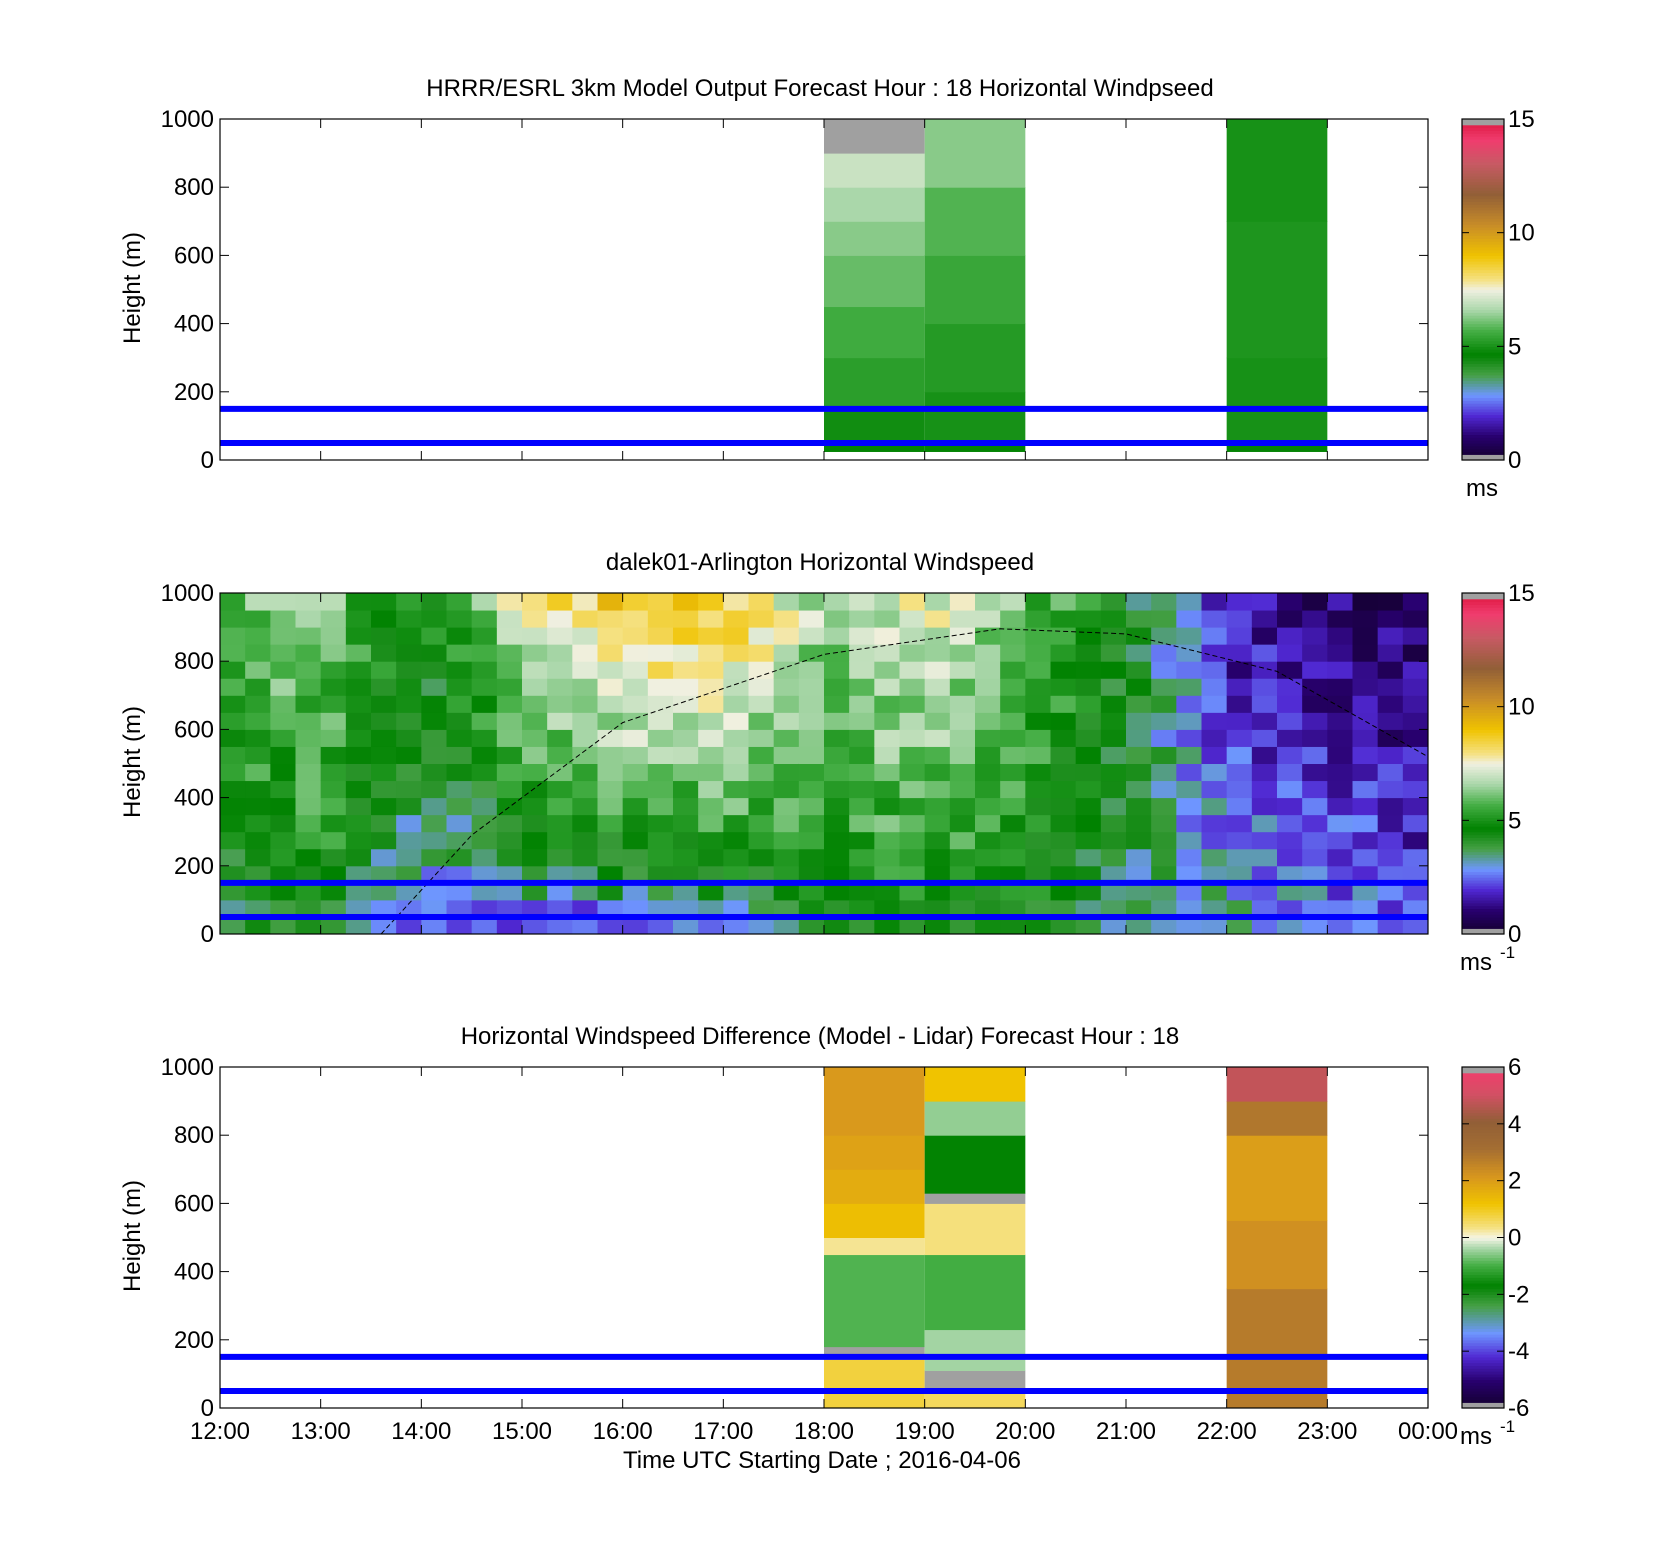  What do you see at coordinates (132, 288) in the screenshot?
I see `panel1-ylabel: Height (m)` at bounding box center [132, 288].